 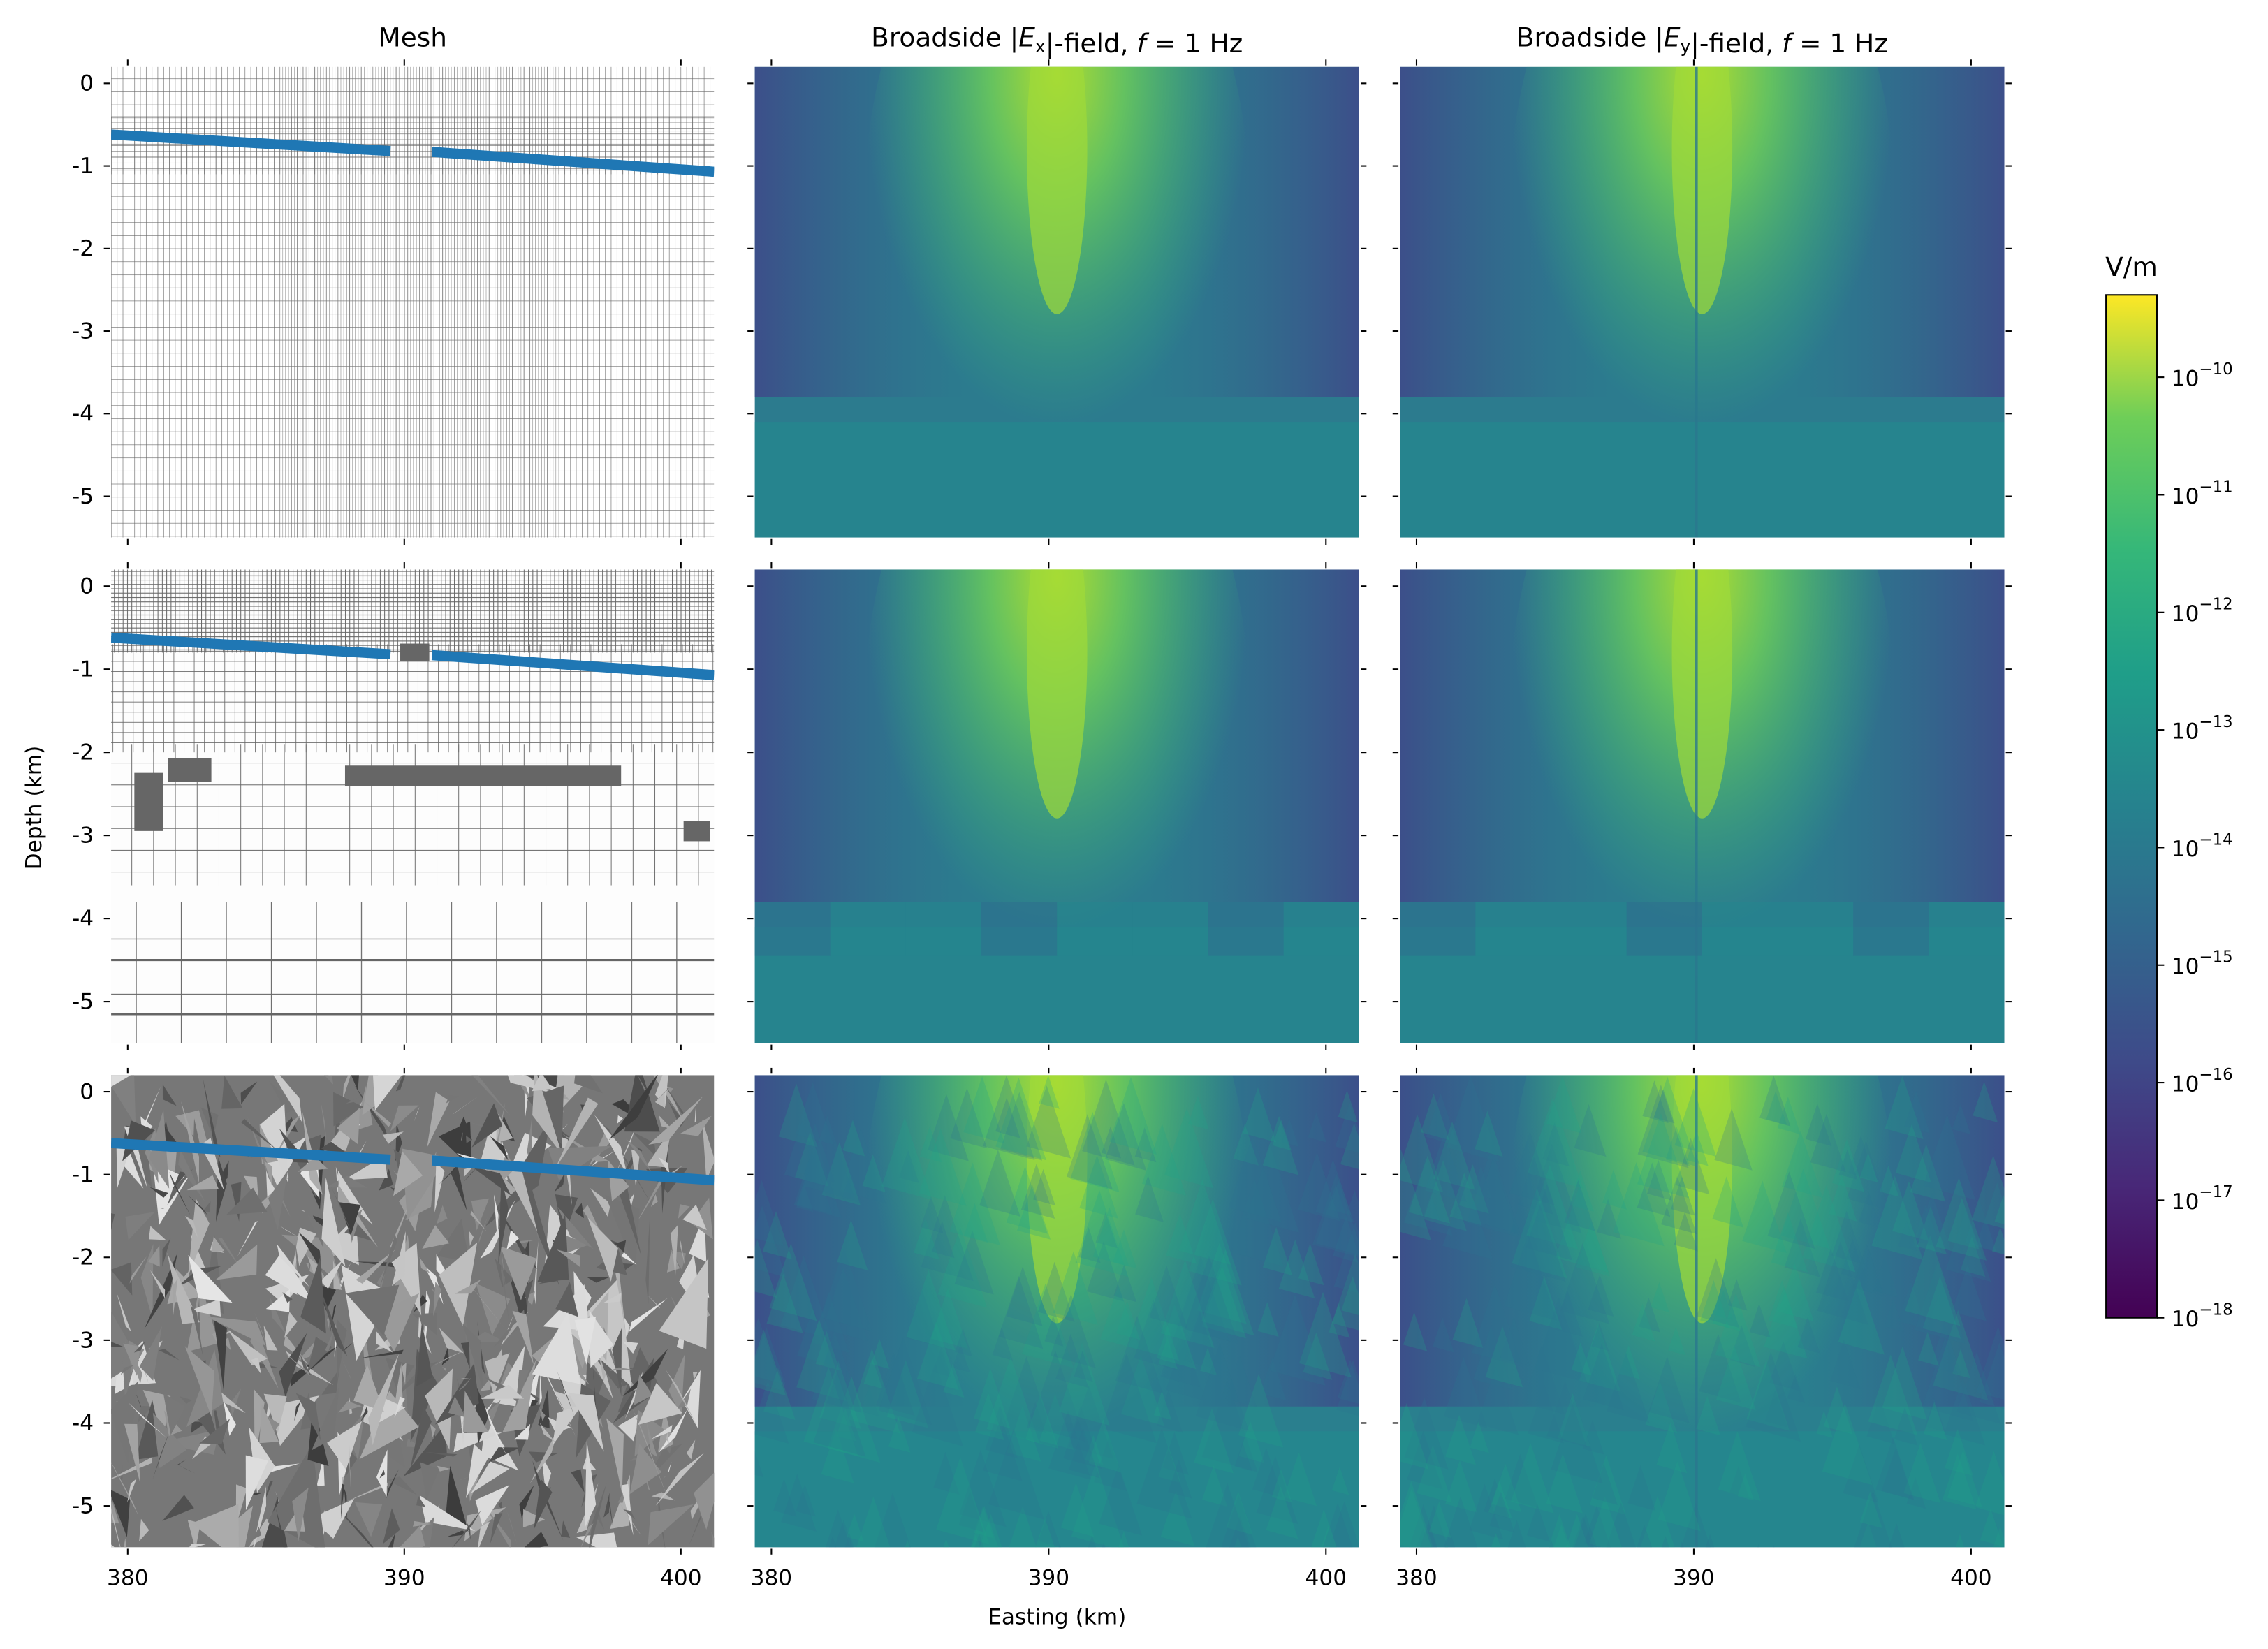 What do you see at coordinates (251, 1151) in the screenshot?
I see `source-line` at bounding box center [251, 1151].